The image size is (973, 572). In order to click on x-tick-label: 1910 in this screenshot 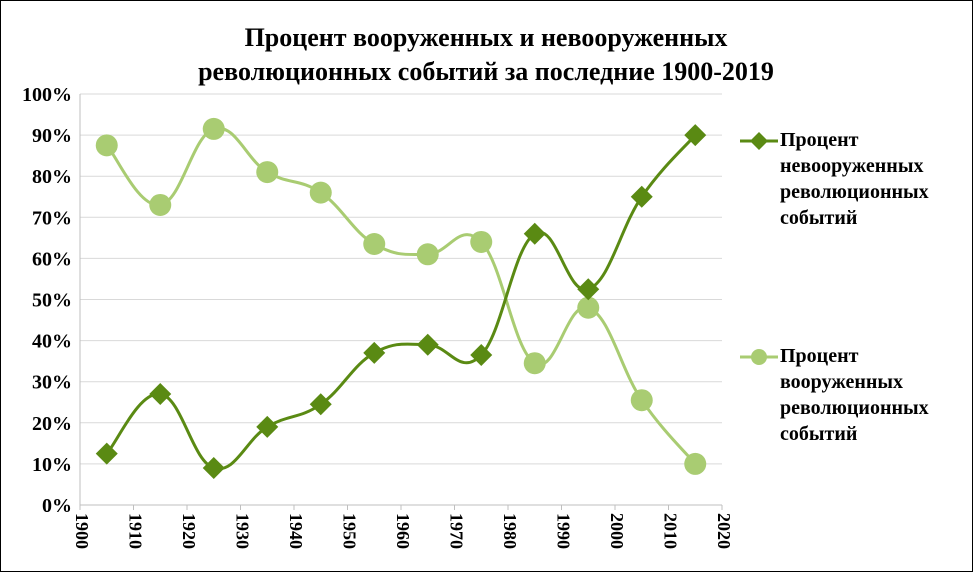, I will do `click(136, 531)`.